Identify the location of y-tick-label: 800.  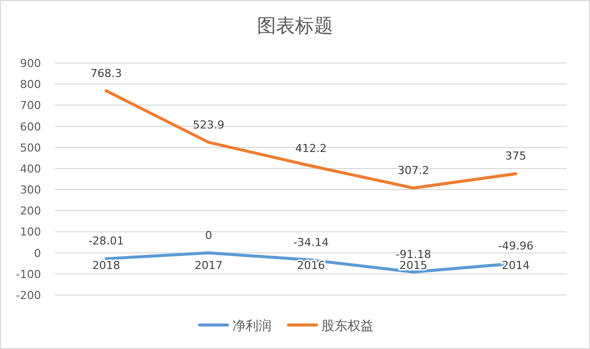
(30, 85).